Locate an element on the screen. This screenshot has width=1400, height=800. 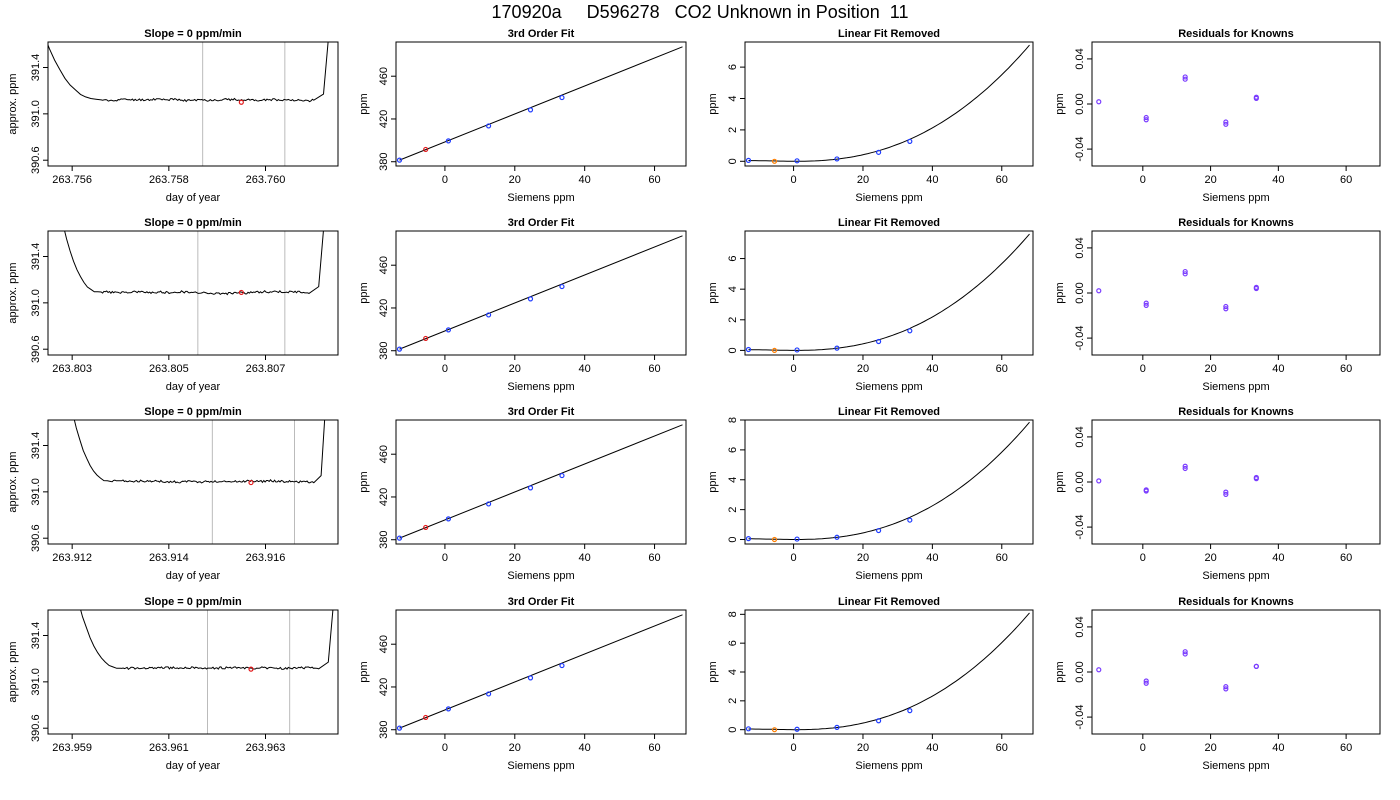
panel-title: Linear Fit Removed is located at coordinates (889, 223).